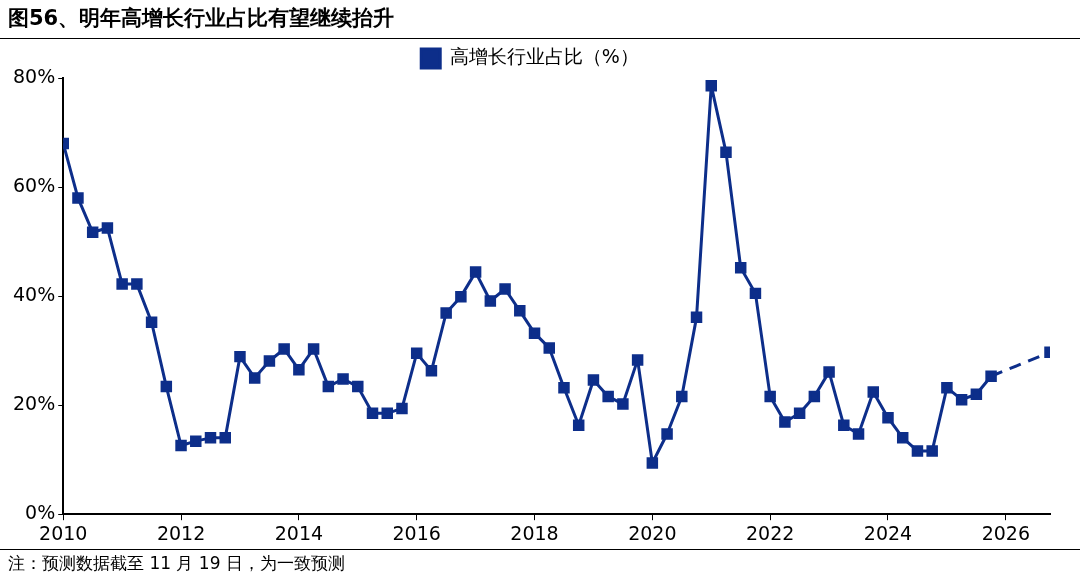  Describe the element at coordinates (40, 512) in the screenshot. I see `y-tick-label: 0%` at that location.